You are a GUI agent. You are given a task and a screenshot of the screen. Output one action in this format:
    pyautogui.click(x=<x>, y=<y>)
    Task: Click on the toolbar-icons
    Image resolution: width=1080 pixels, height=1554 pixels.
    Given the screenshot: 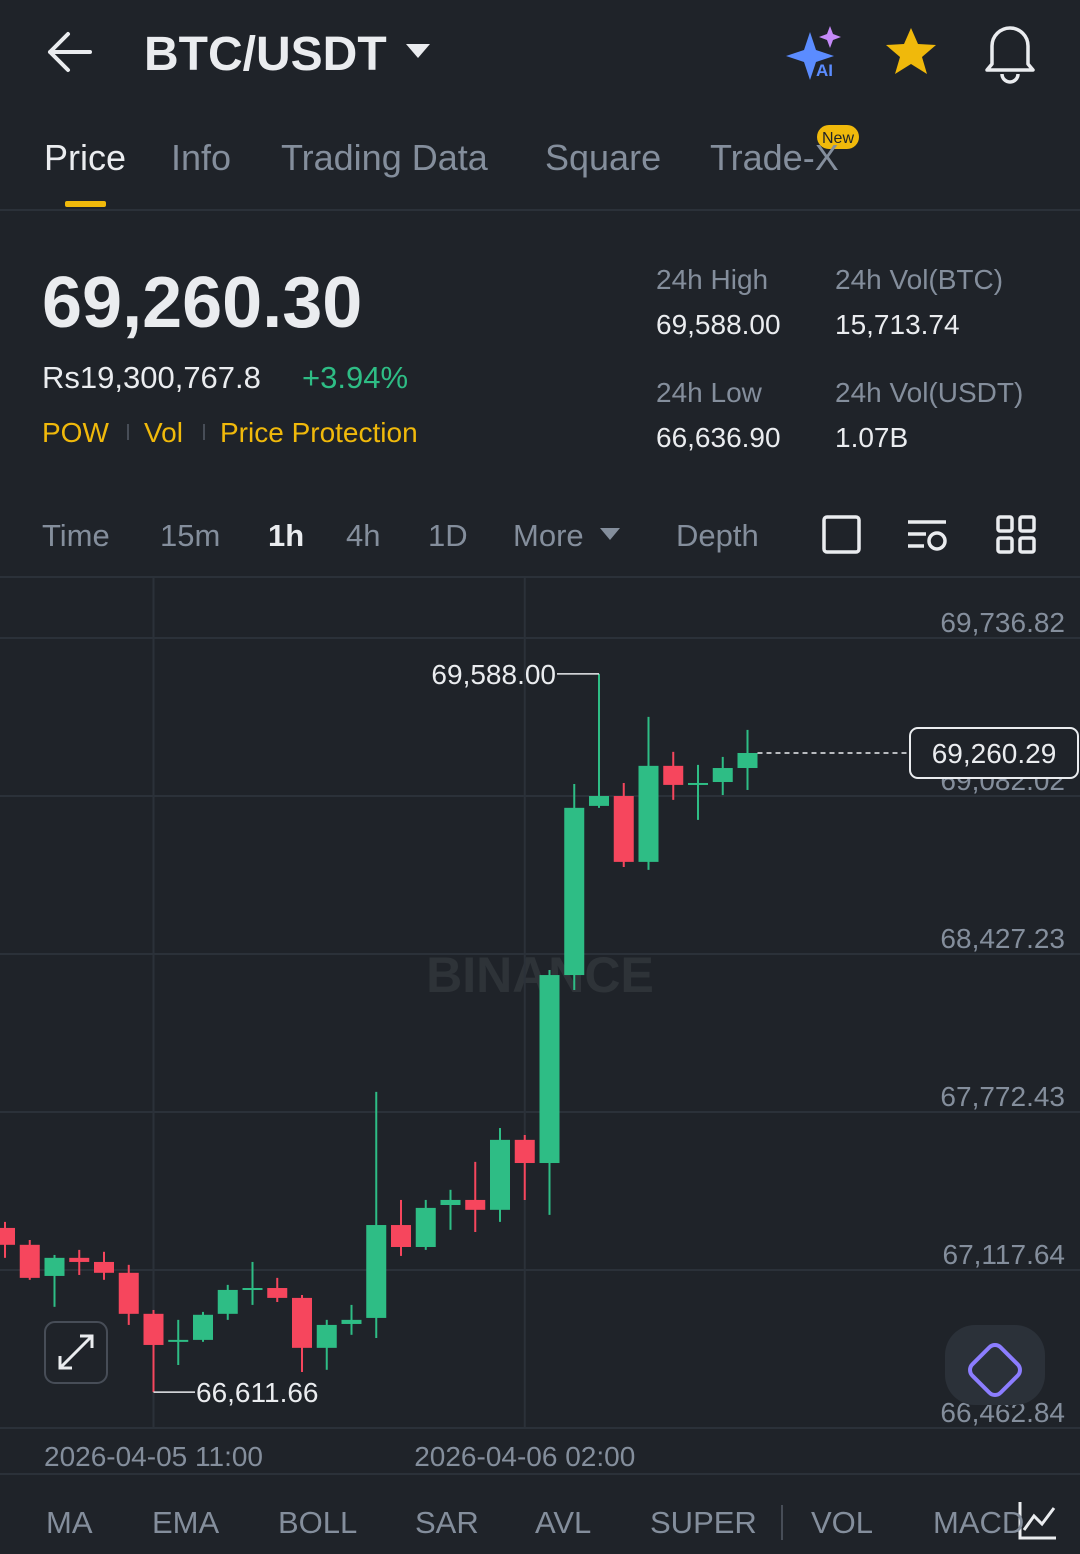 What is the action you would take?
    pyautogui.click(x=929, y=534)
    